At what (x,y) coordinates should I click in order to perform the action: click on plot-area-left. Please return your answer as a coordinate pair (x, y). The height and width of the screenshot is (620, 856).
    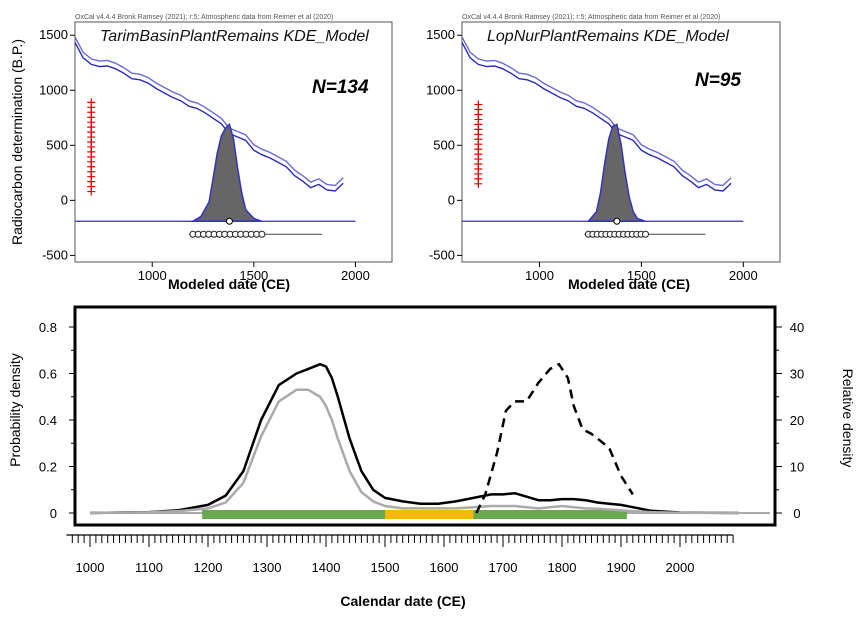
    Looking at the image, I should click on (215, 137).